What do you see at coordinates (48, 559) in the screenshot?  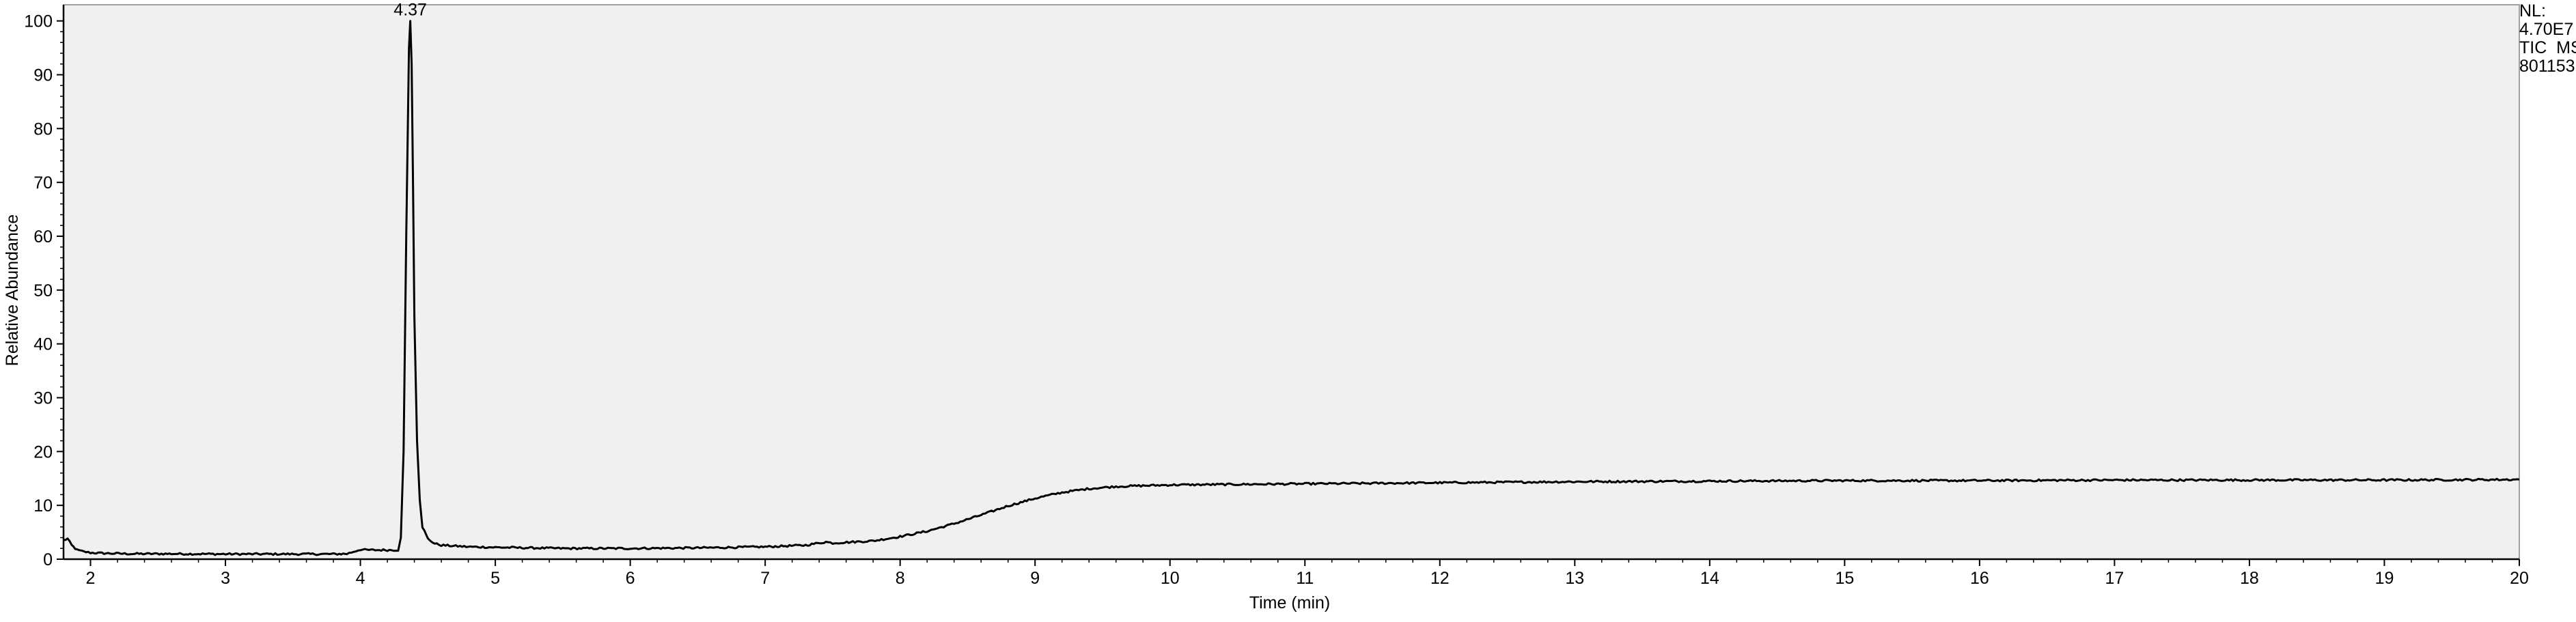 I see `y-tick-label: 0` at bounding box center [48, 559].